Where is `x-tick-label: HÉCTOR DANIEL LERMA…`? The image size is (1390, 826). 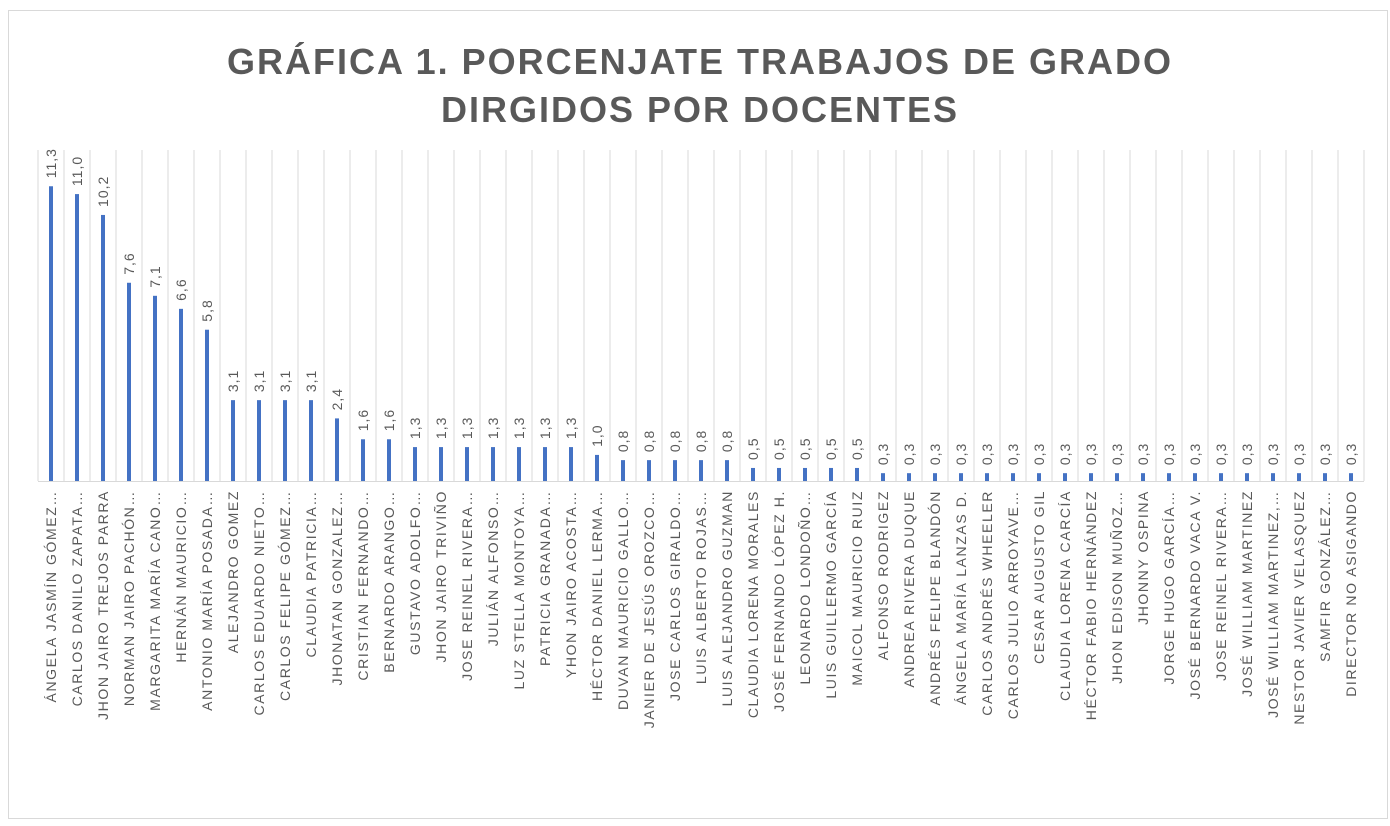 x-tick-label: HÉCTOR DANIEL LERMA… is located at coordinates (597, 595).